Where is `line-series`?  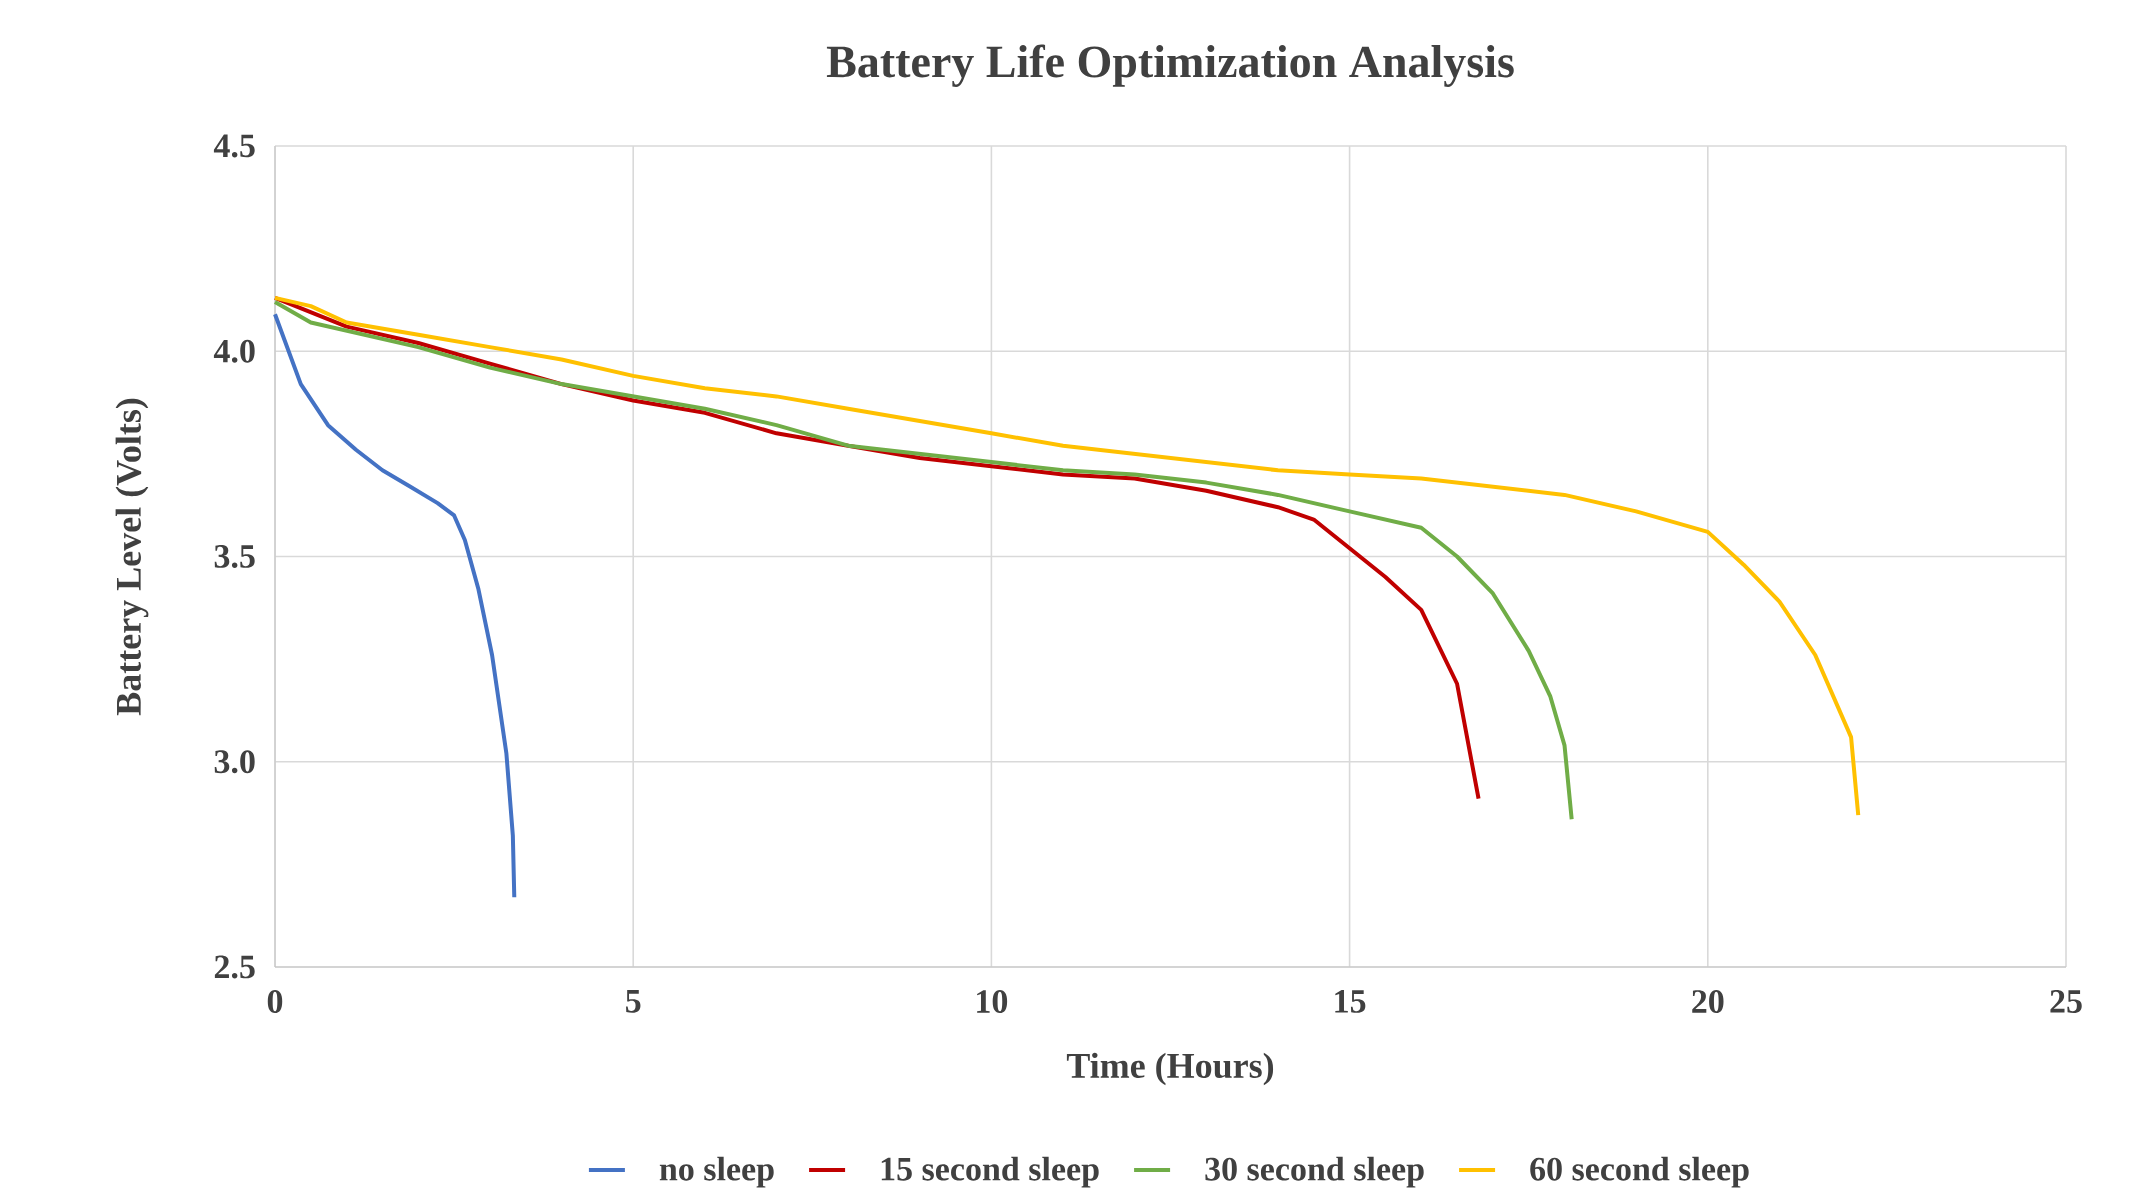 line-series is located at coordinates (395, 606).